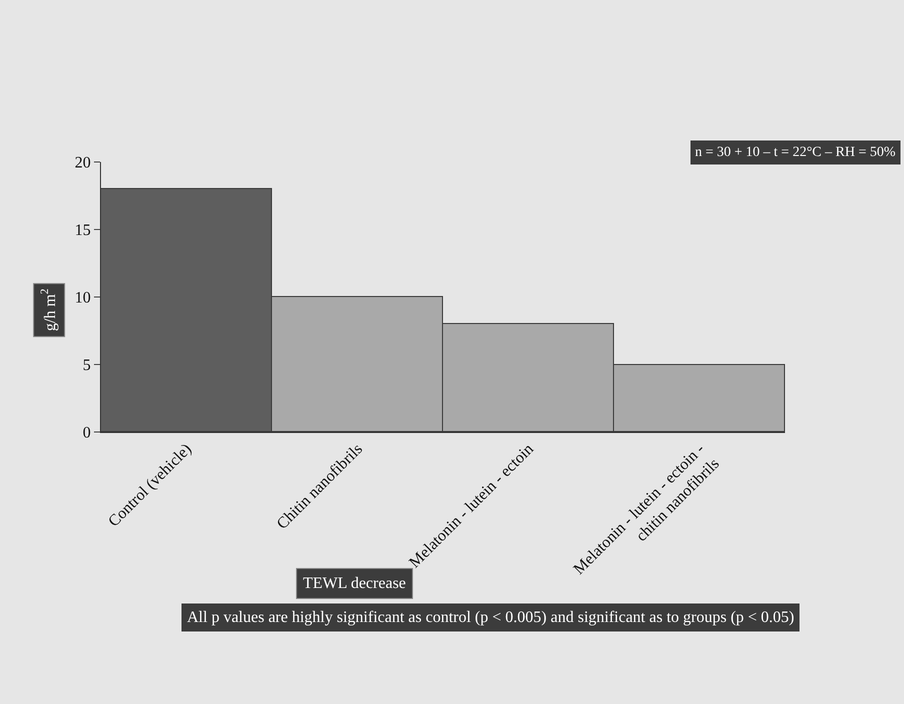 The height and width of the screenshot is (704, 904). Describe the element at coordinates (82, 298) in the screenshot. I see `y-tick-label: 10` at that location.